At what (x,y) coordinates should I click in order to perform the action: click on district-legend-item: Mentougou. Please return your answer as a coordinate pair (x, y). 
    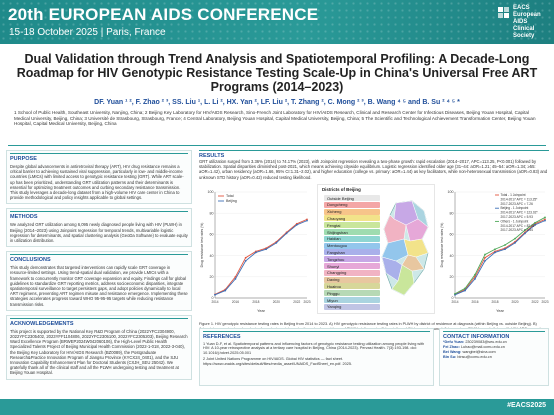
    Looking at the image, I should click on (352, 245).